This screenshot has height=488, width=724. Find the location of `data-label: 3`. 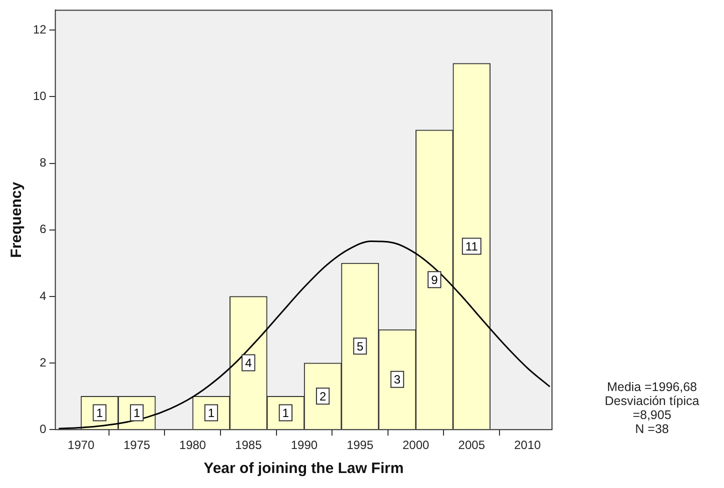

data-label: 3 is located at coordinates (397, 379).